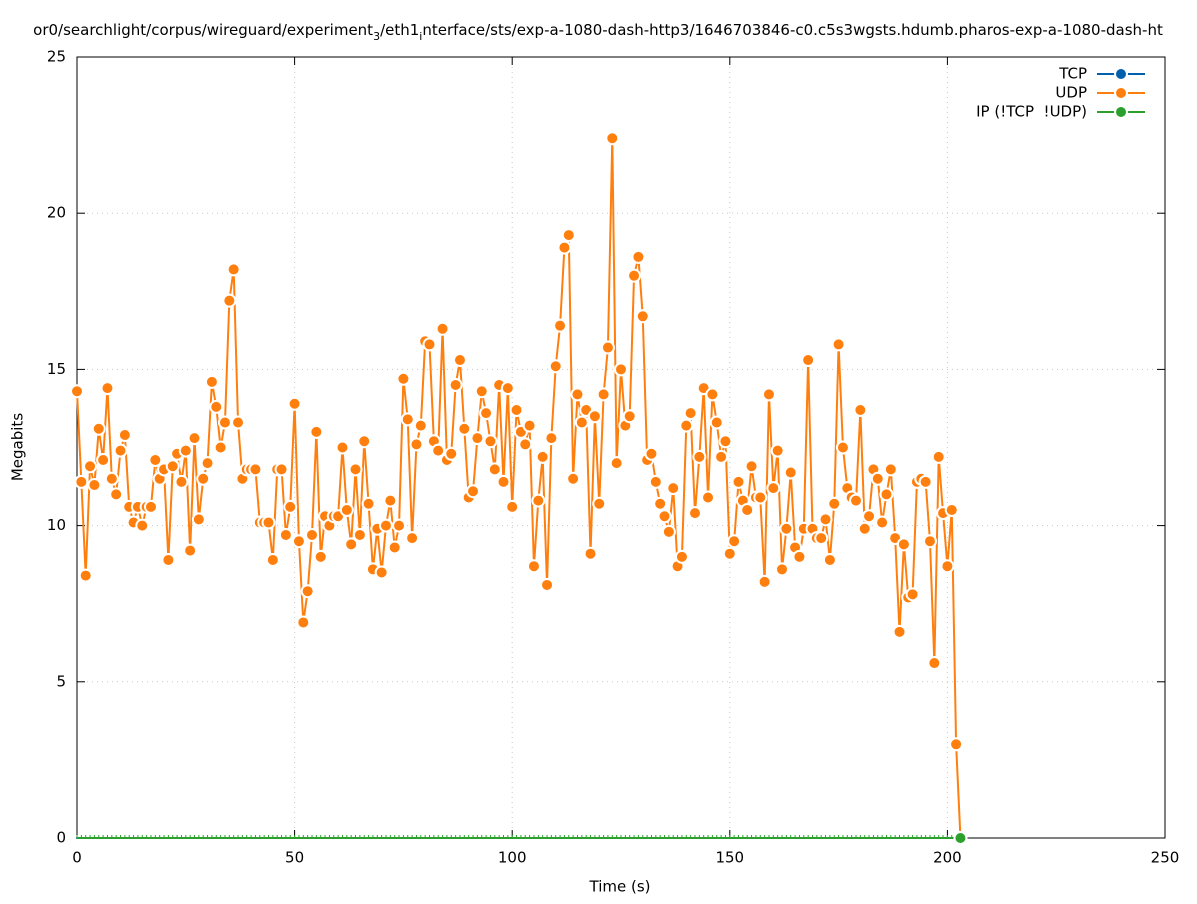 Image resolution: width=1197 pixels, height=904 pixels. I want to click on y-tick-label: 20, so click(56, 213).